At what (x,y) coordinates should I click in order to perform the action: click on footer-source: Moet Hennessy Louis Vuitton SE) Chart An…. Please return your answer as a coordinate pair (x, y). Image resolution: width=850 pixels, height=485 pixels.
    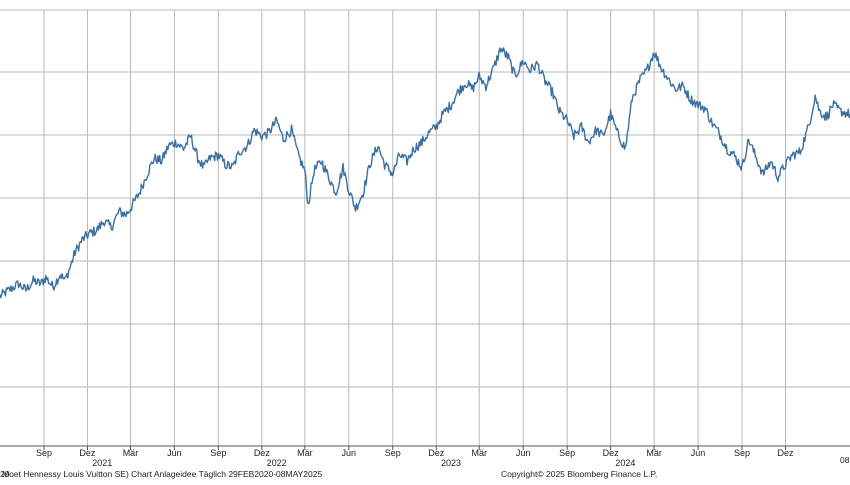
    Looking at the image, I should click on (162, 474).